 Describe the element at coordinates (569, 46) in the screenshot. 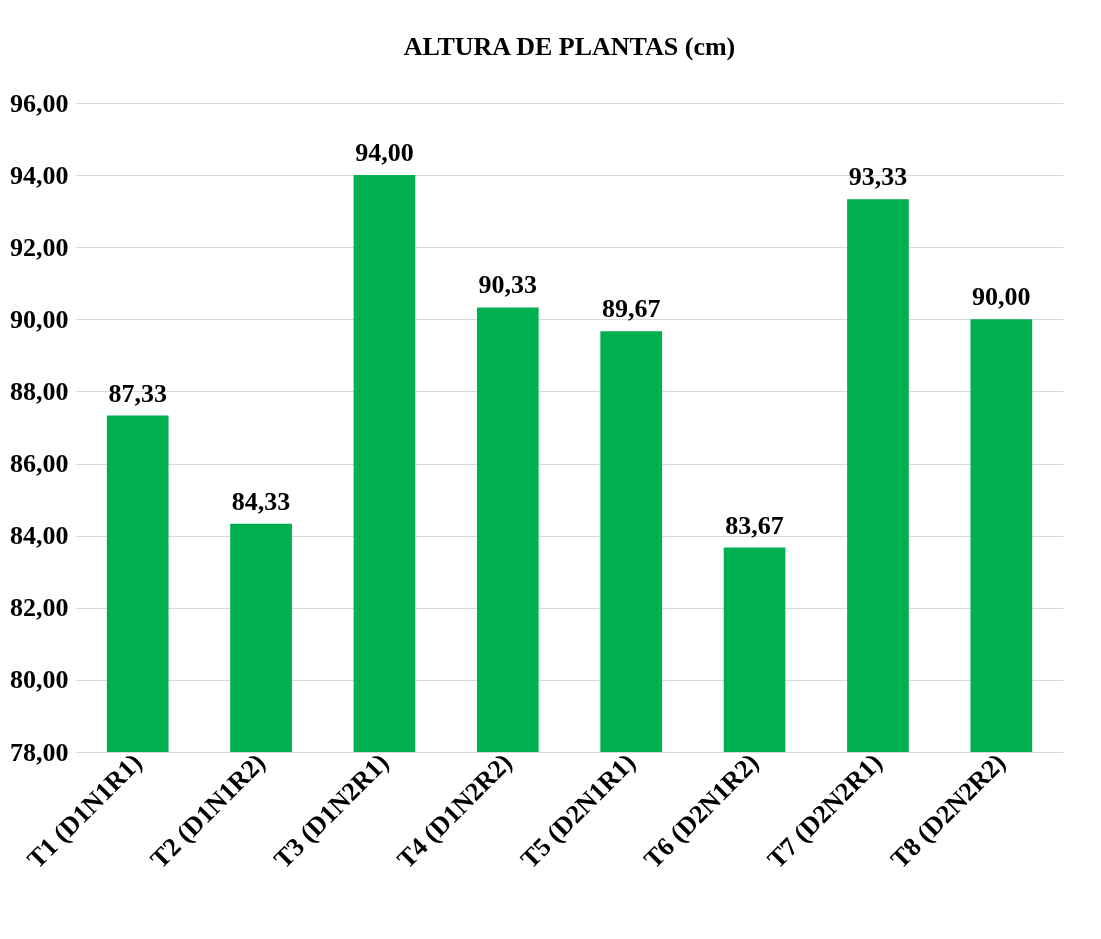

I see `chart-title: ALTURA DE PLANTAS (cm)` at that location.